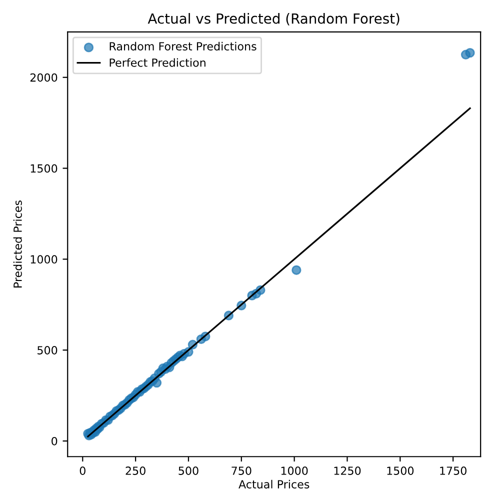  Describe the element at coordinates (347, 470) in the screenshot. I see `x-tick-label: 1250` at that location.